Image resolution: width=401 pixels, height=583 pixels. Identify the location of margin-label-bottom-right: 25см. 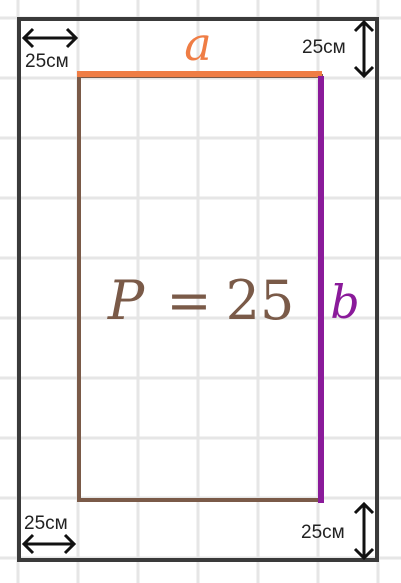
(323, 532).